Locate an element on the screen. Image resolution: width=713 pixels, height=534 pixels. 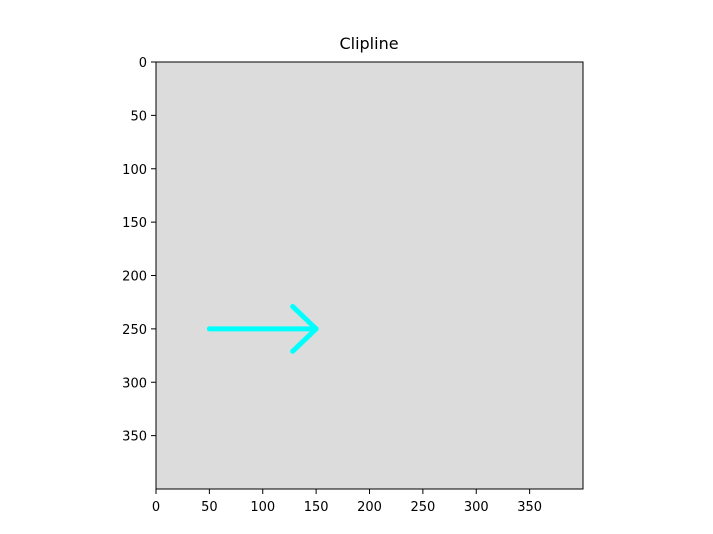
x-tick-label: 200 is located at coordinates (369, 507).